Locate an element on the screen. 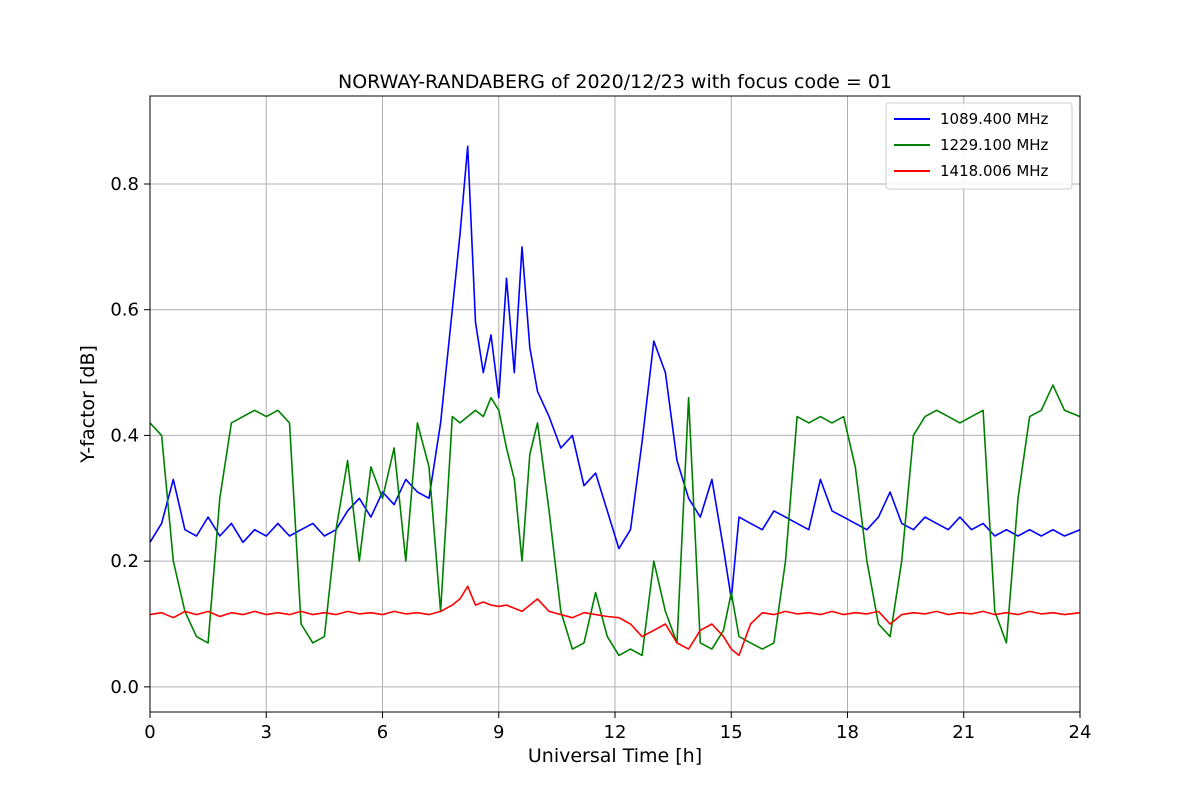  x-tick-label: 6 is located at coordinates (382, 732).